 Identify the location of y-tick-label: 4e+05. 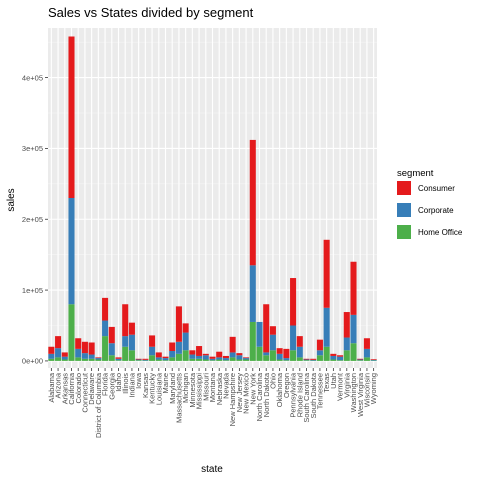
(32, 77).